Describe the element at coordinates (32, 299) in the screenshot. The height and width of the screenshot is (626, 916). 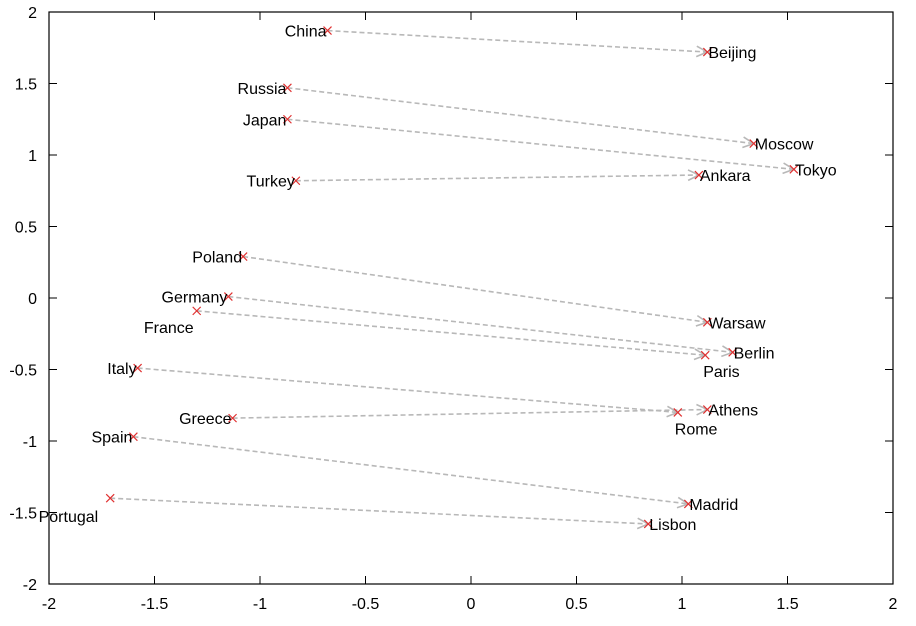
I see `y-tick-label: 0` at that location.